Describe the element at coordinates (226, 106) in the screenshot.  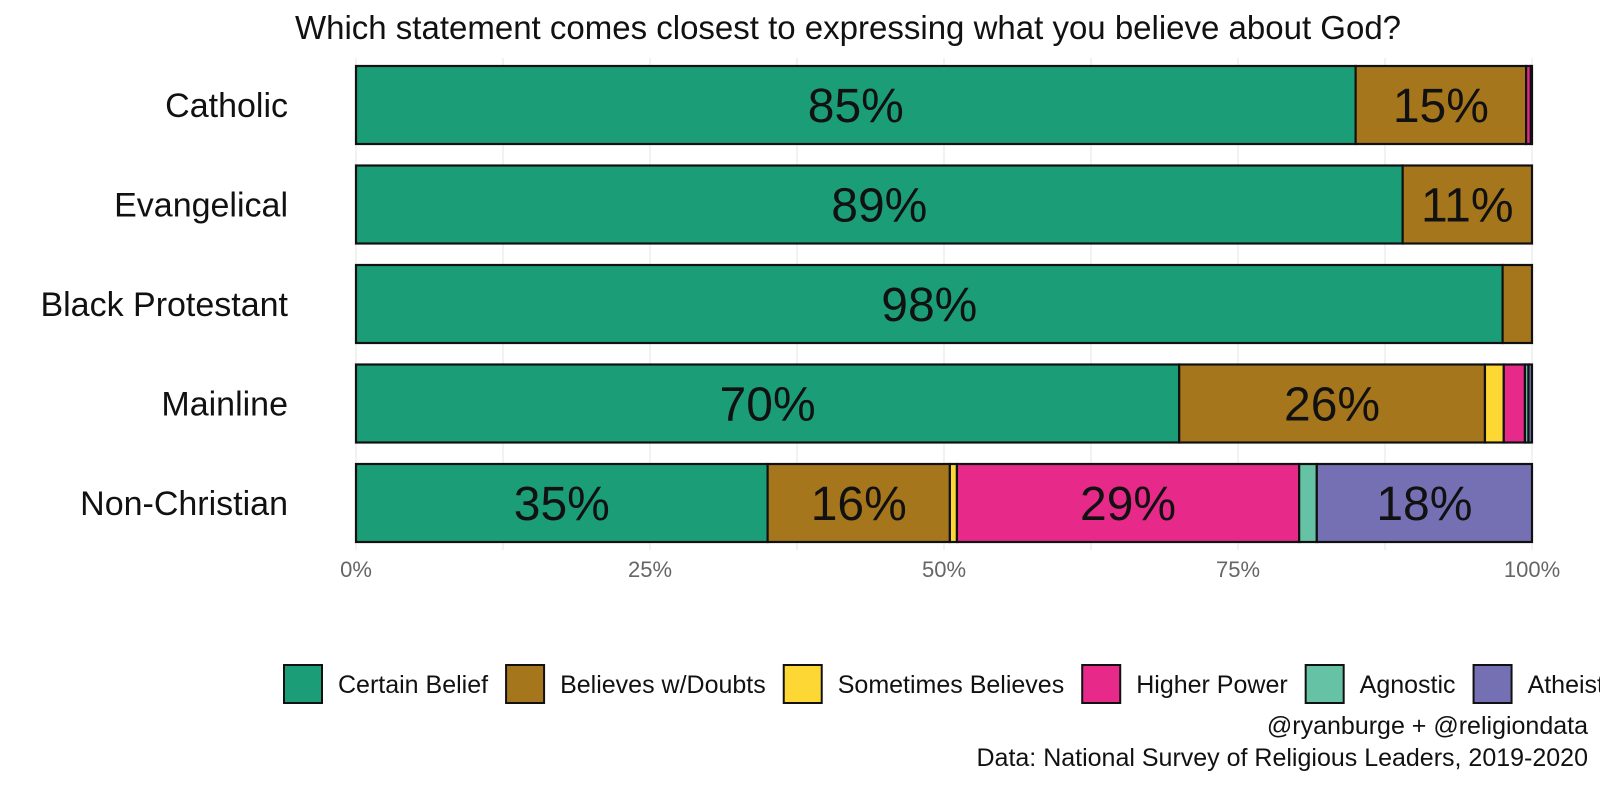
I see `category-label-catholic: Catholic` at that location.